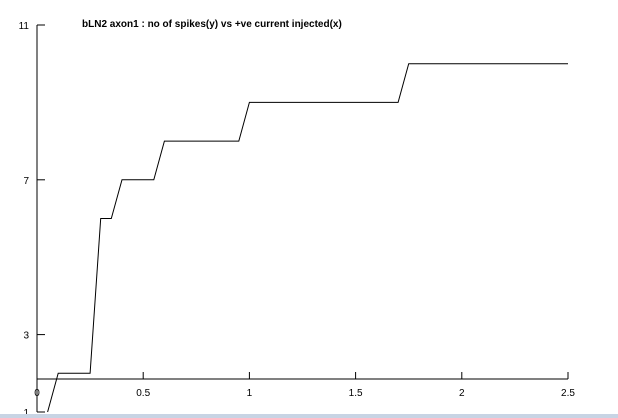 This screenshot has height=418, width=618. I want to click on x-tick-label: 1, so click(250, 393).